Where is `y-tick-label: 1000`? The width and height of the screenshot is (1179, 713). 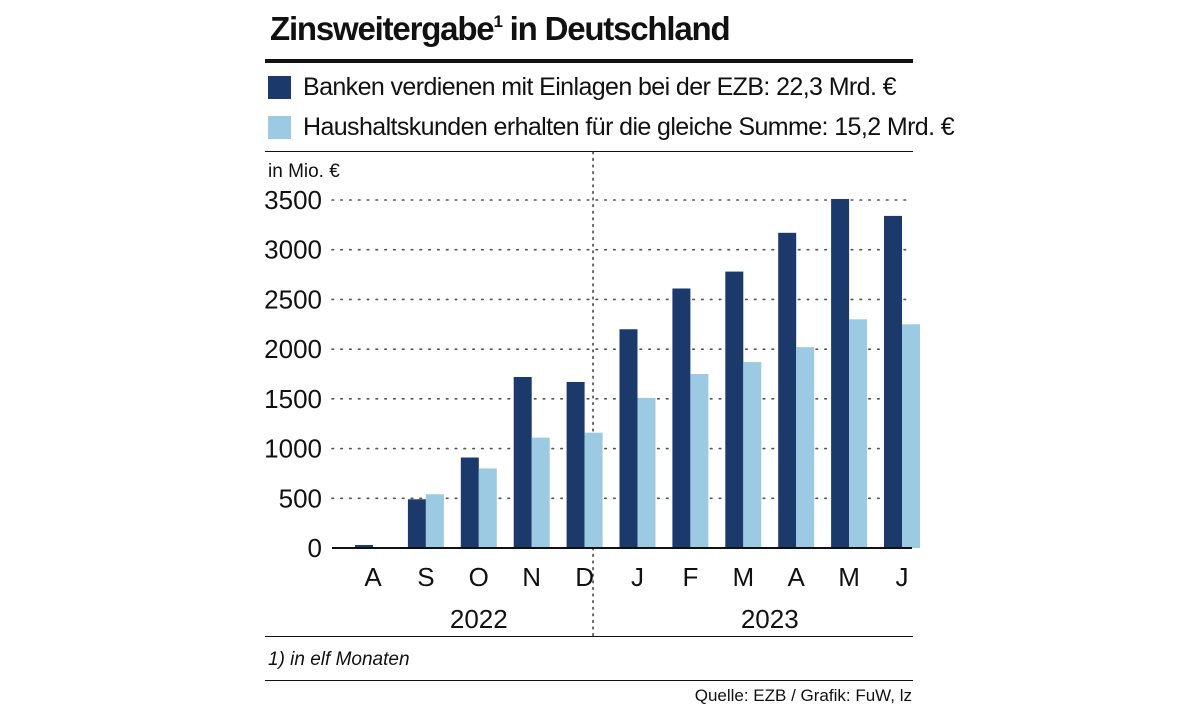
y-tick-label: 1000 is located at coordinates (293, 449).